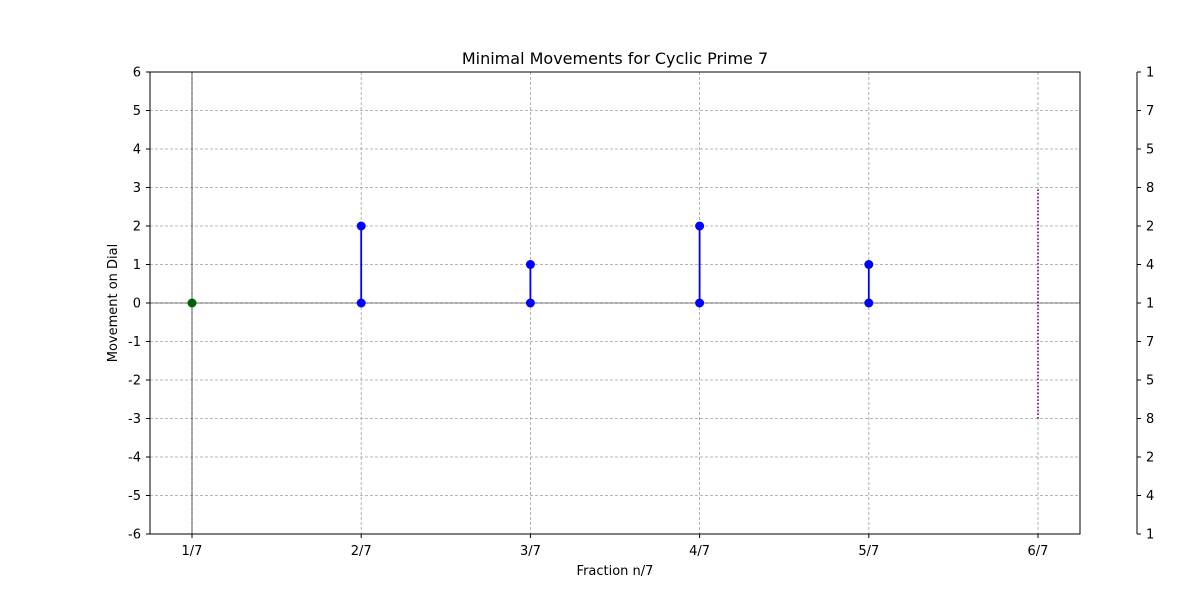 The width and height of the screenshot is (1200, 600). What do you see at coordinates (868, 551) in the screenshot?
I see `x-tick-label: 5/7` at bounding box center [868, 551].